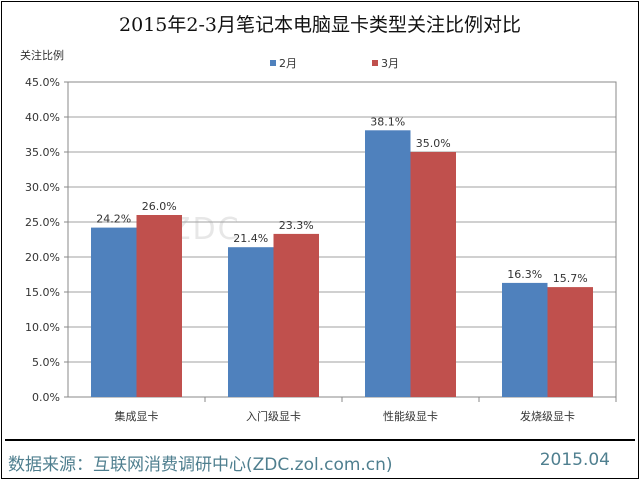  I want to click on legend-label: 2月, so click(288, 63).